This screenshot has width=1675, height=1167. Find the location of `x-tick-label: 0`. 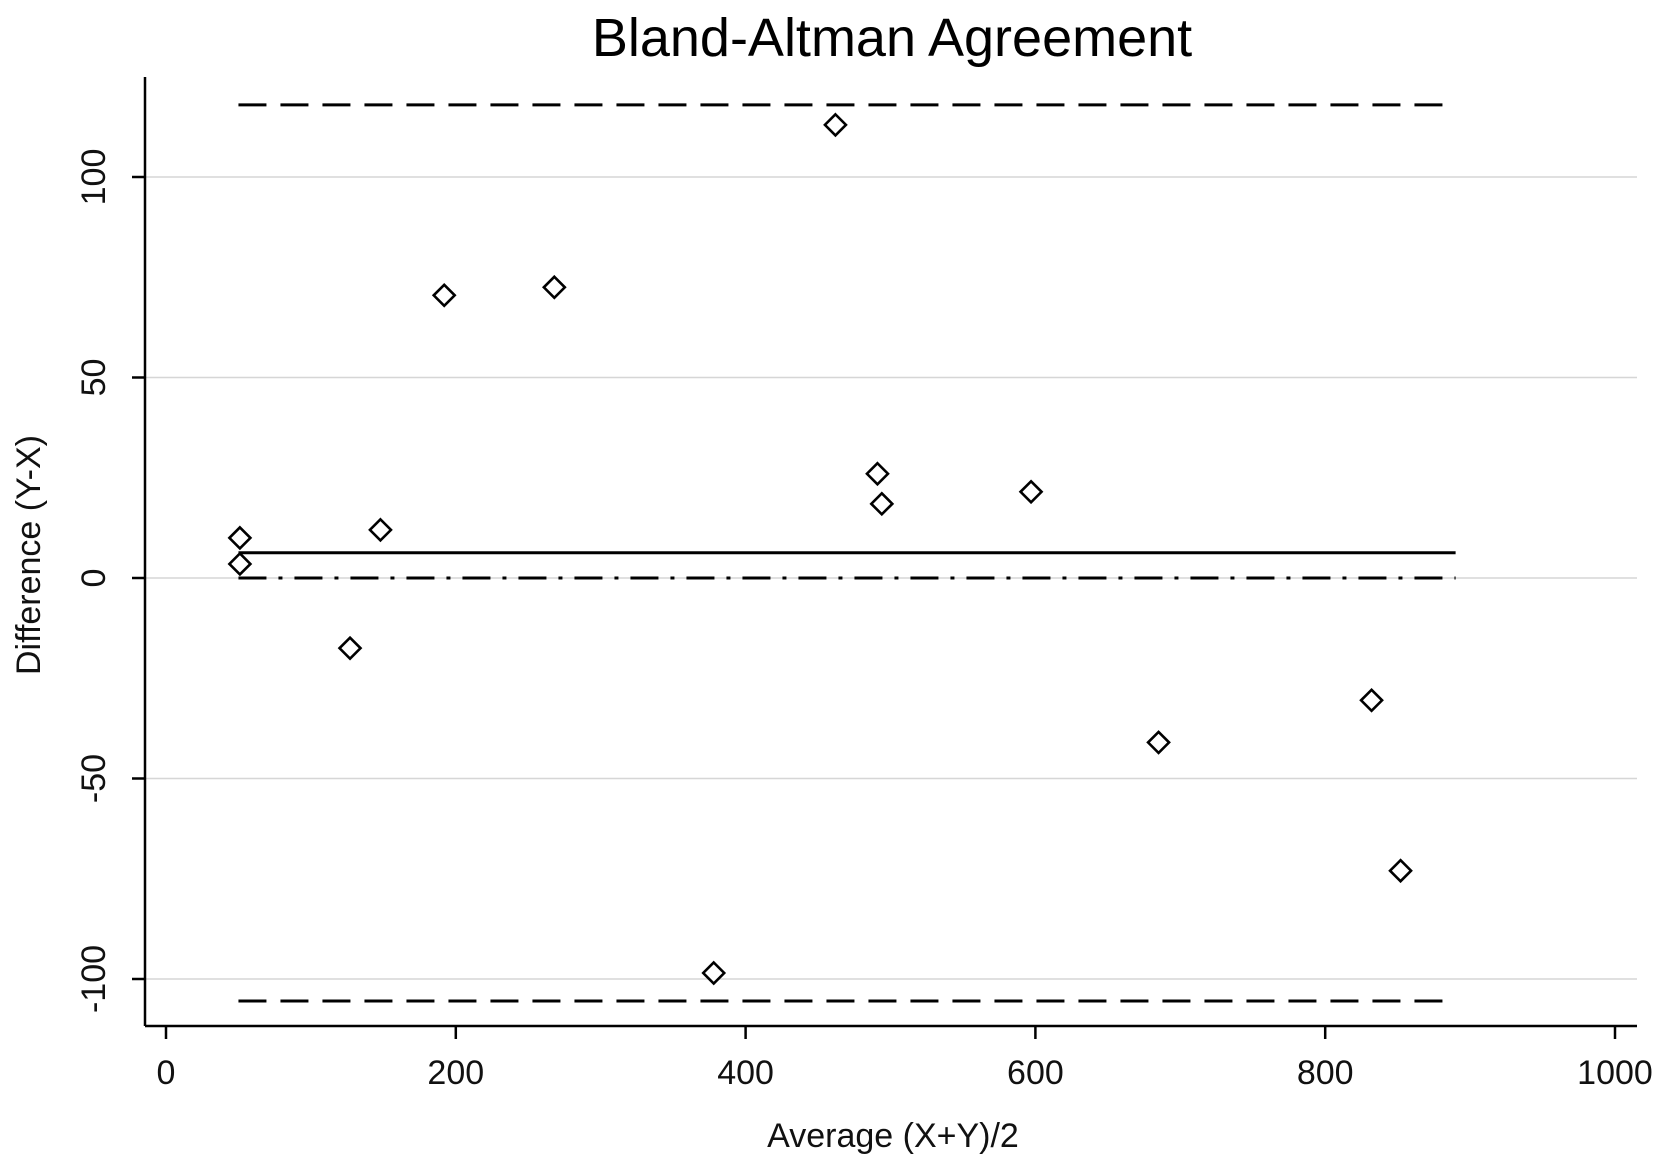

x-tick-label: 0 is located at coordinates (166, 1073).